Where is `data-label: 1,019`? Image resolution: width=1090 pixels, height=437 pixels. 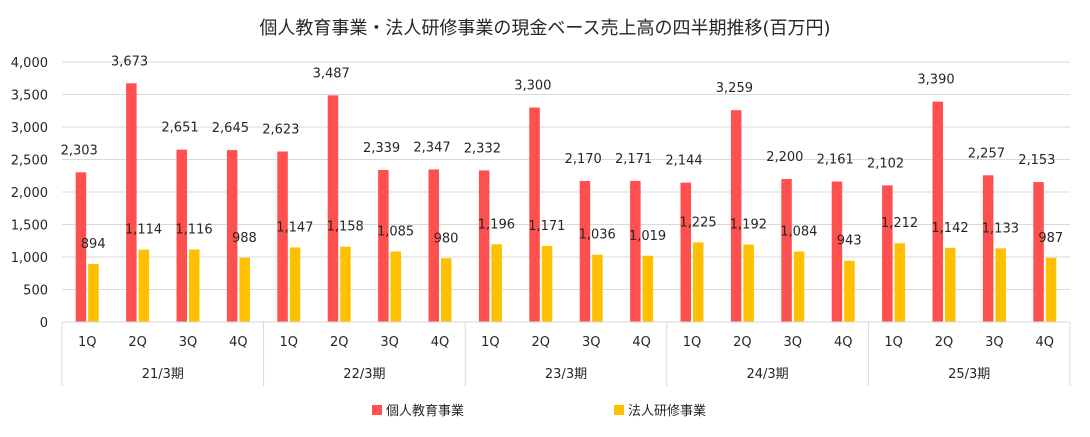
data-label: 1,019 is located at coordinates (647, 236).